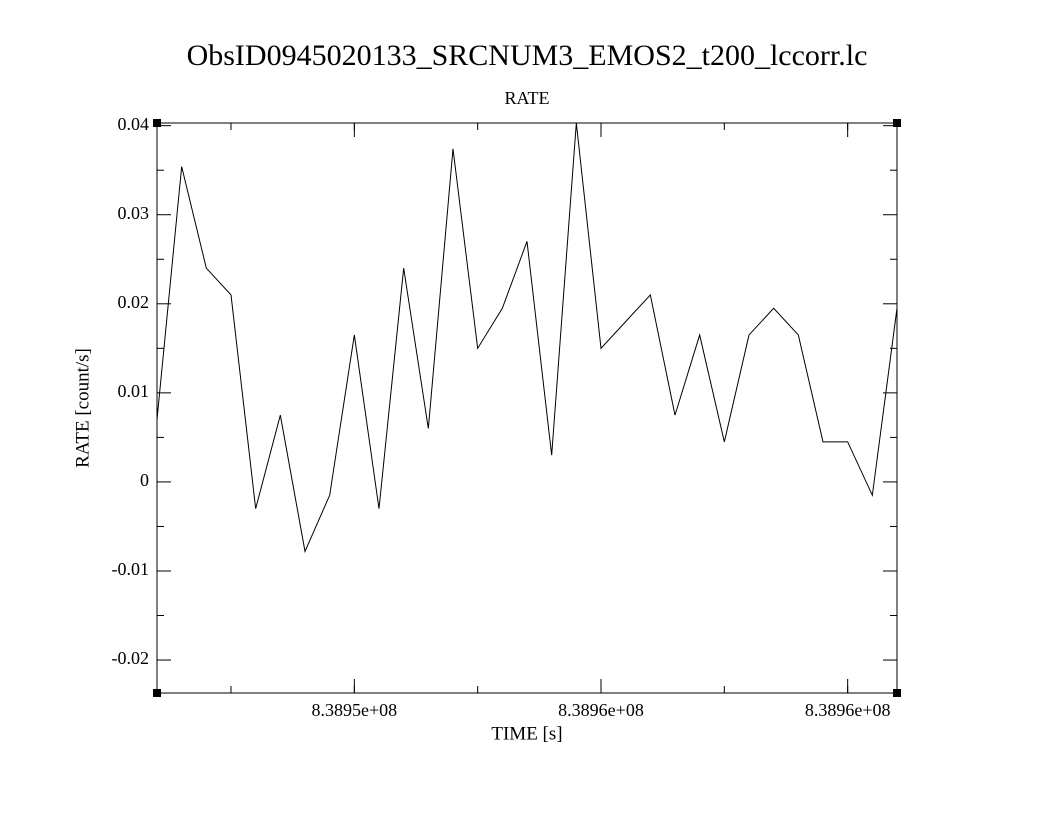 The image size is (1048, 815). Describe the element at coordinates (134, 213) in the screenshot. I see `y-tick-label: 0.03` at that location.